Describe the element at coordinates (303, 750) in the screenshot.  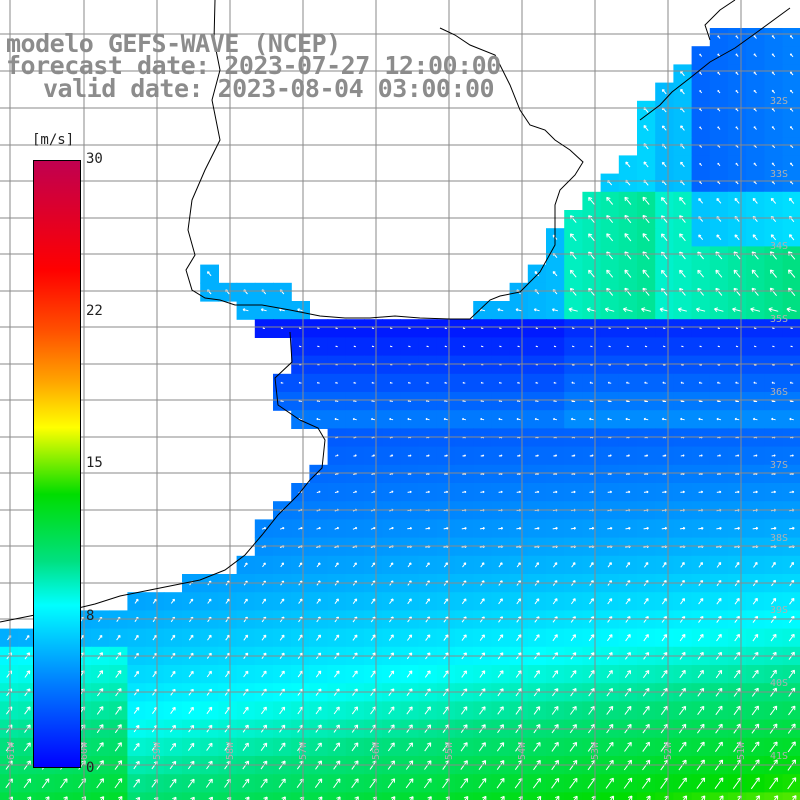
I see `lon-label: 57W` at that location.